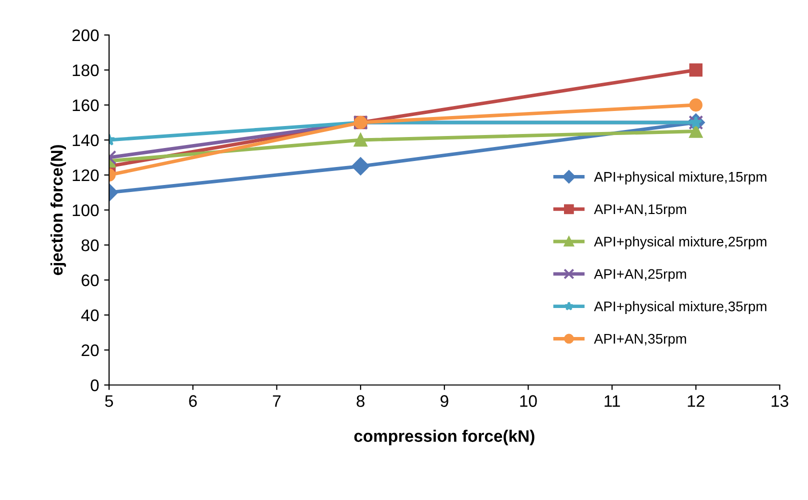 The image size is (808, 500). I want to click on y-tick-label: 140, so click(85, 140).